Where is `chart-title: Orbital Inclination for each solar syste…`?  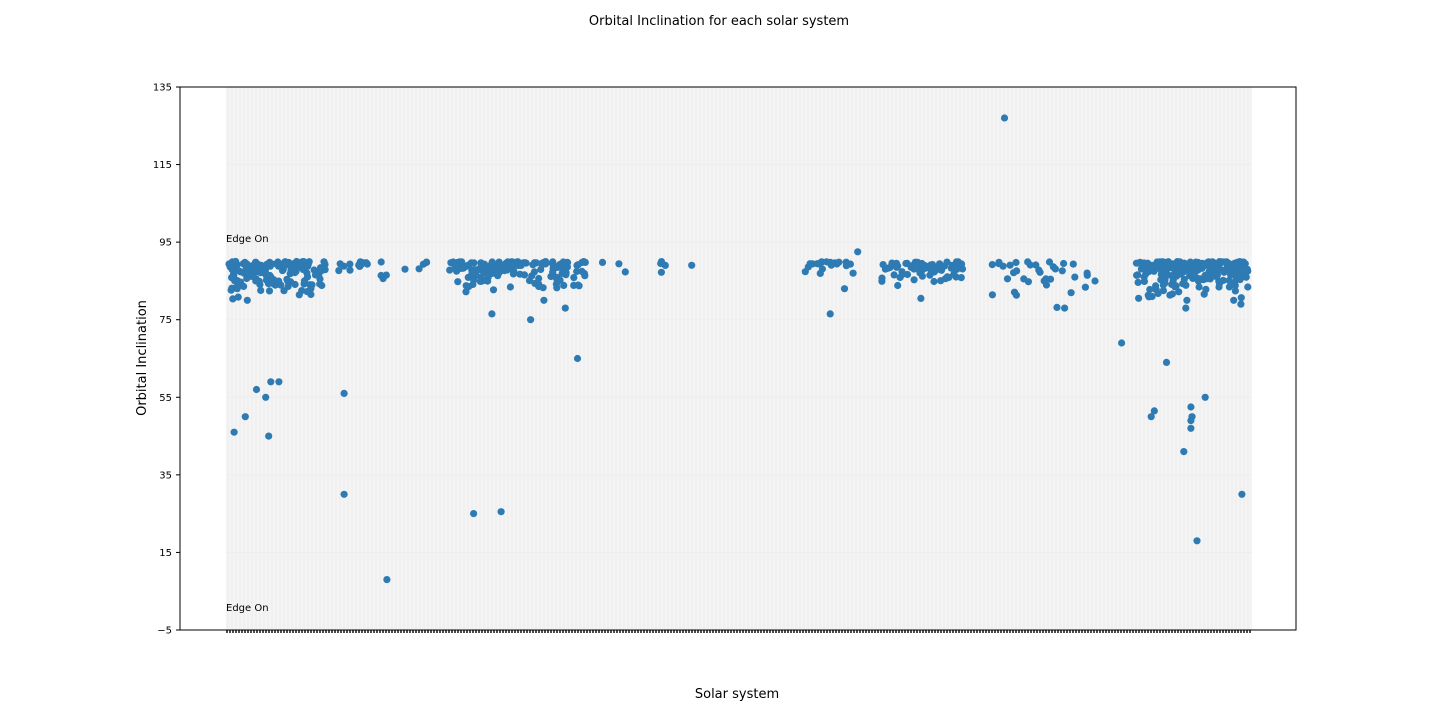 chart-title: Orbital Inclination for each solar syste… is located at coordinates (719, 21).